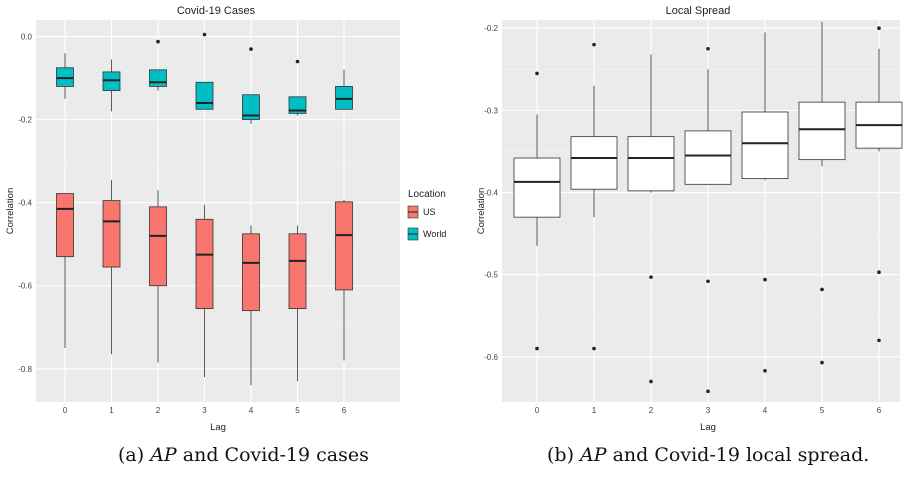  What do you see at coordinates (27, 37) in the screenshot?
I see `y-tick-label: 0.0` at bounding box center [27, 37].